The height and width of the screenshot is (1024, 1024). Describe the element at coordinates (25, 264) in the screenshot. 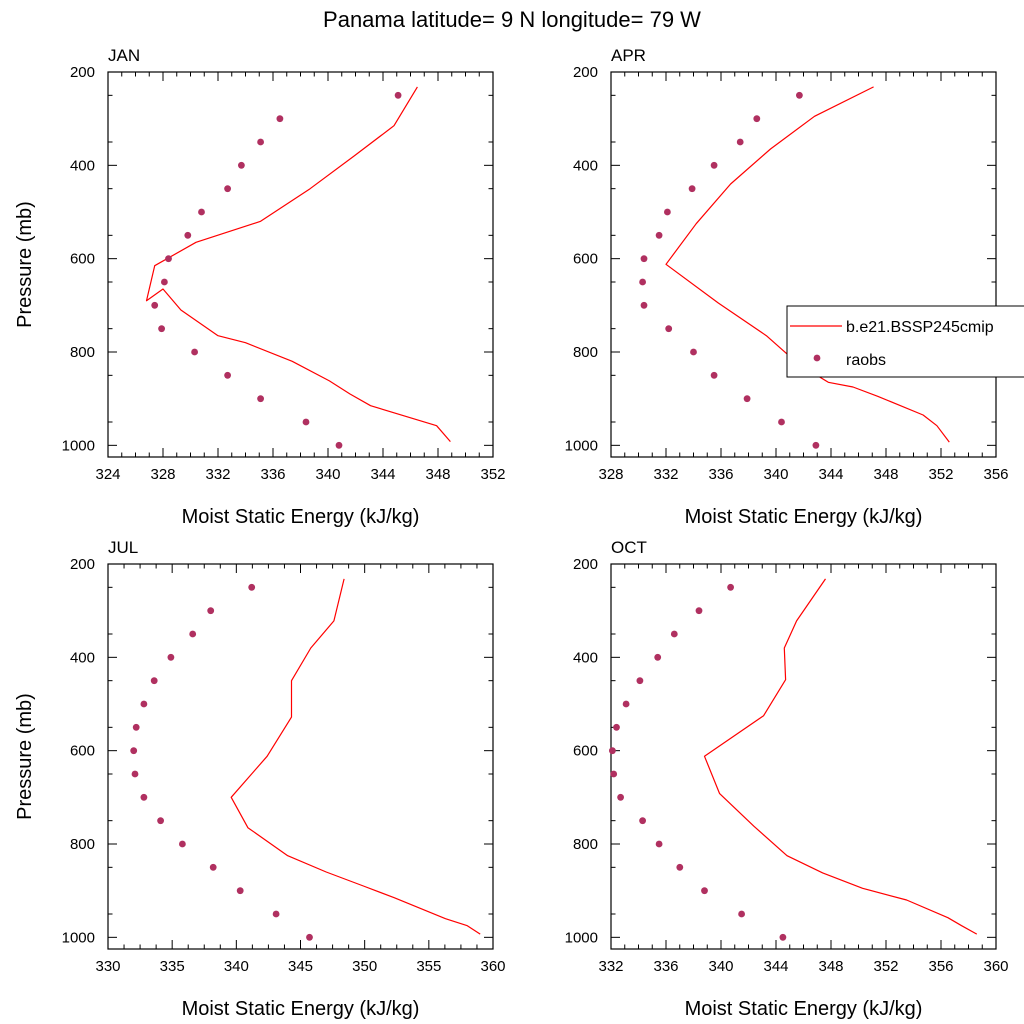

I see `y-axis-title-jan: Pressure (mb)` at that location.